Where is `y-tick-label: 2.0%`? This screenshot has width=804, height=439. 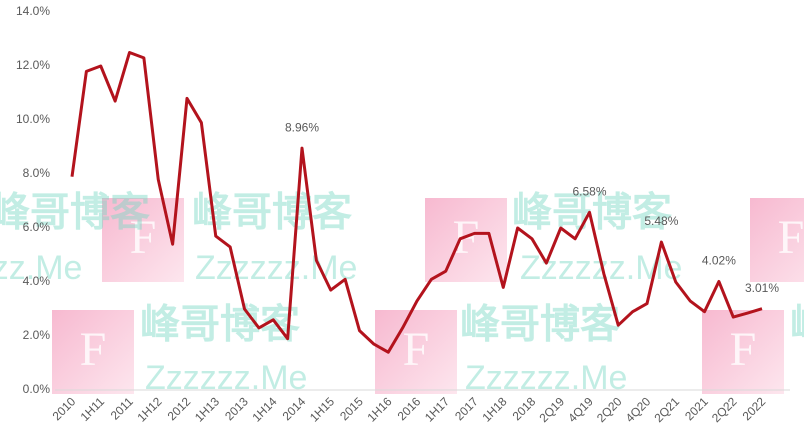
y-tick-label: 2.0% is located at coordinates (37, 335).